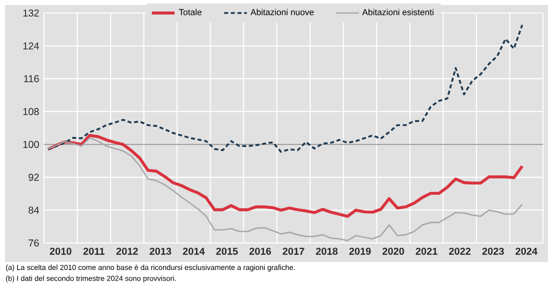 The image size is (560, 293). What do you see at coordinates (493, 251) in the screenshot?
I see `x-tick-label: 2023` at bounding box center [493, 251].